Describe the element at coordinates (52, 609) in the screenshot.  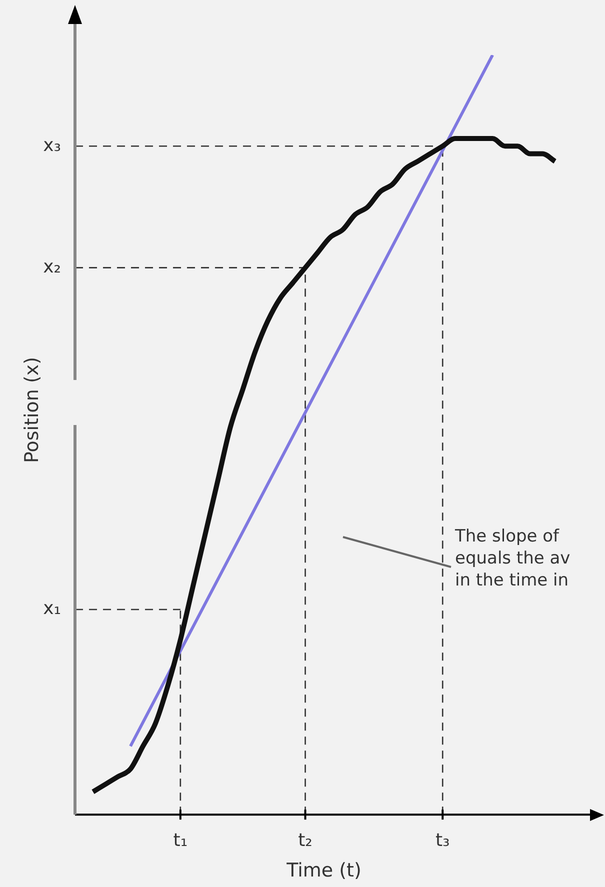
I see `ref-line-label: x₁` at that location.